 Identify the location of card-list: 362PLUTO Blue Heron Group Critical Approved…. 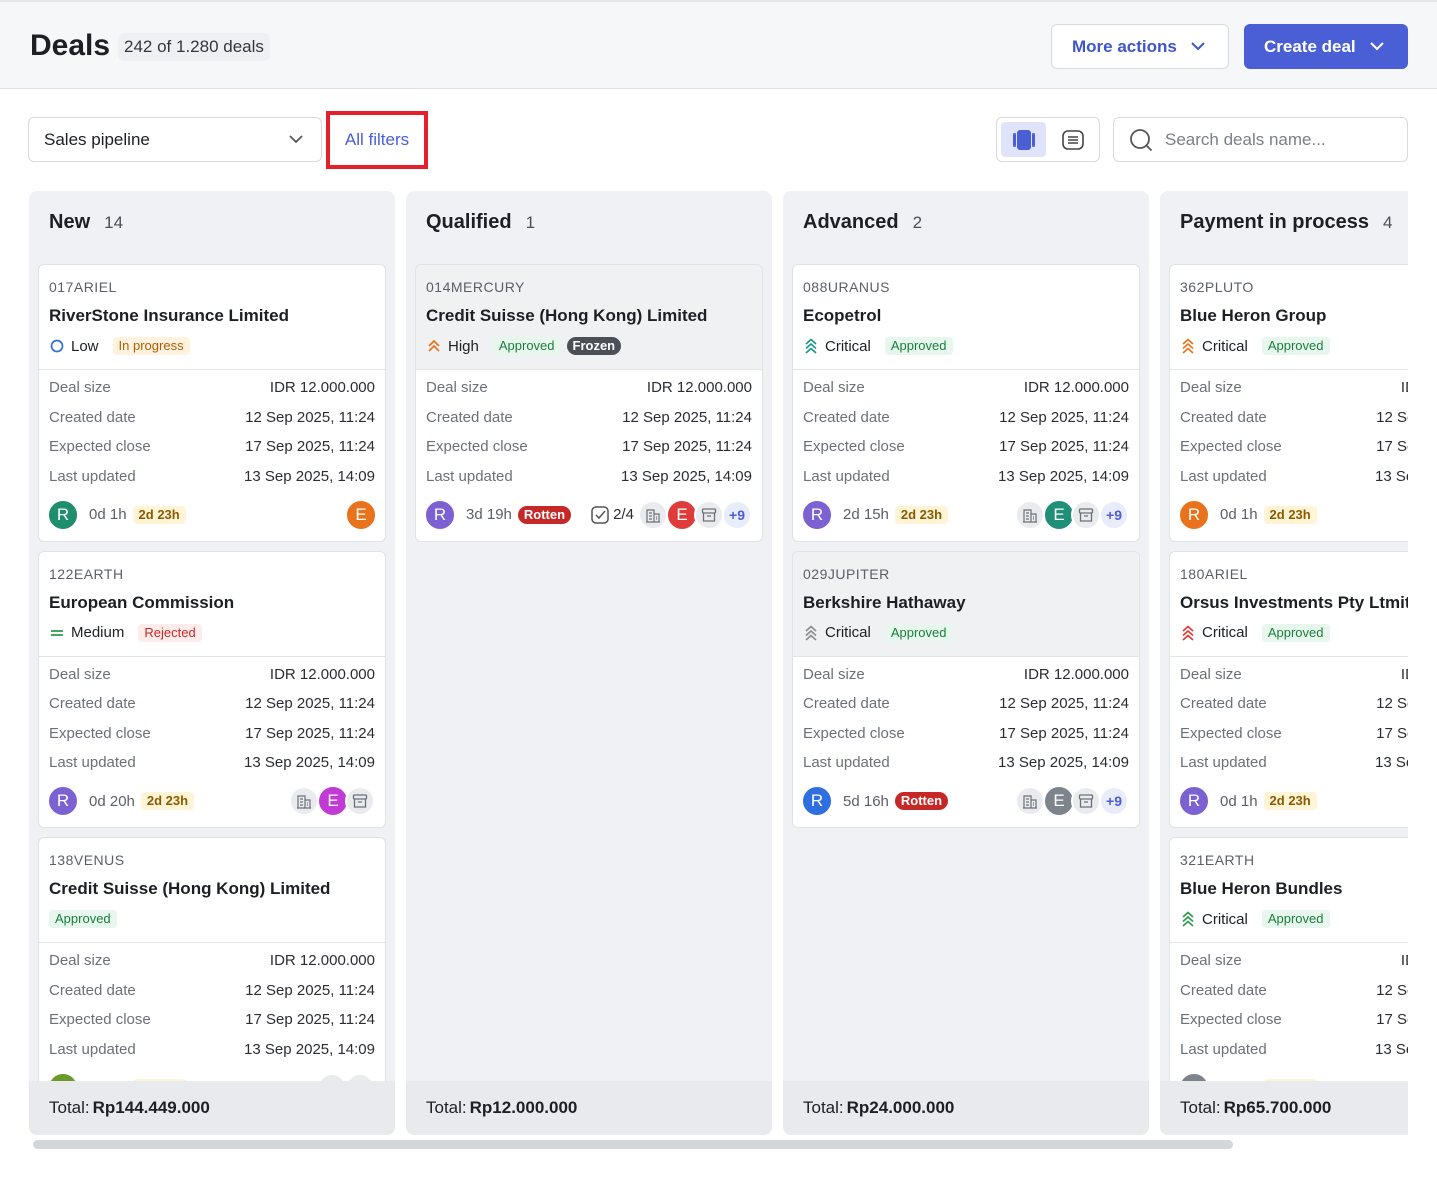
(1284, 672).